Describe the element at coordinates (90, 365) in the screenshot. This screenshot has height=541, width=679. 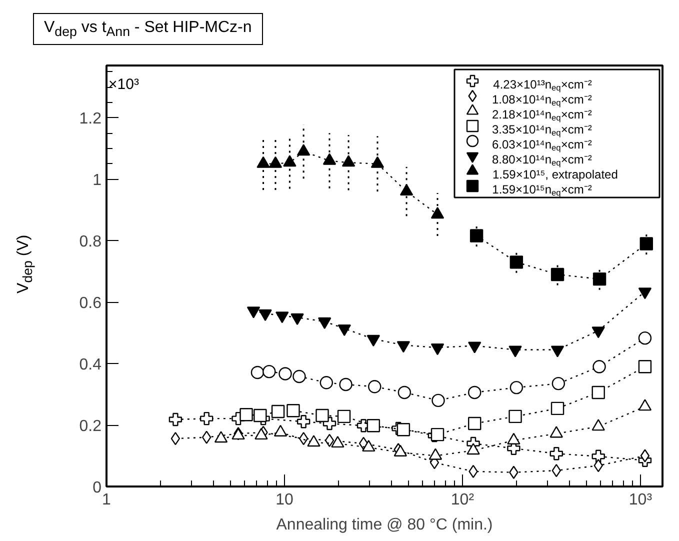
I see `y-tick-label: 0.4` at that location.